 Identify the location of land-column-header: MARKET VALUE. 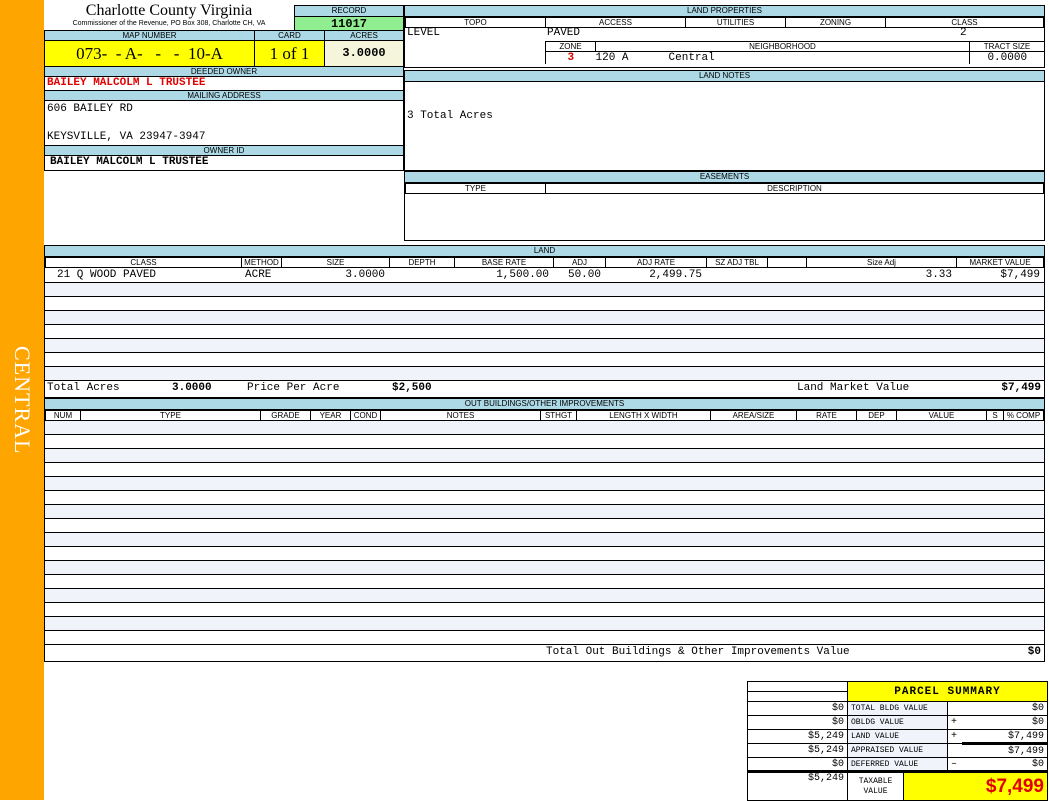
(1000, 262).